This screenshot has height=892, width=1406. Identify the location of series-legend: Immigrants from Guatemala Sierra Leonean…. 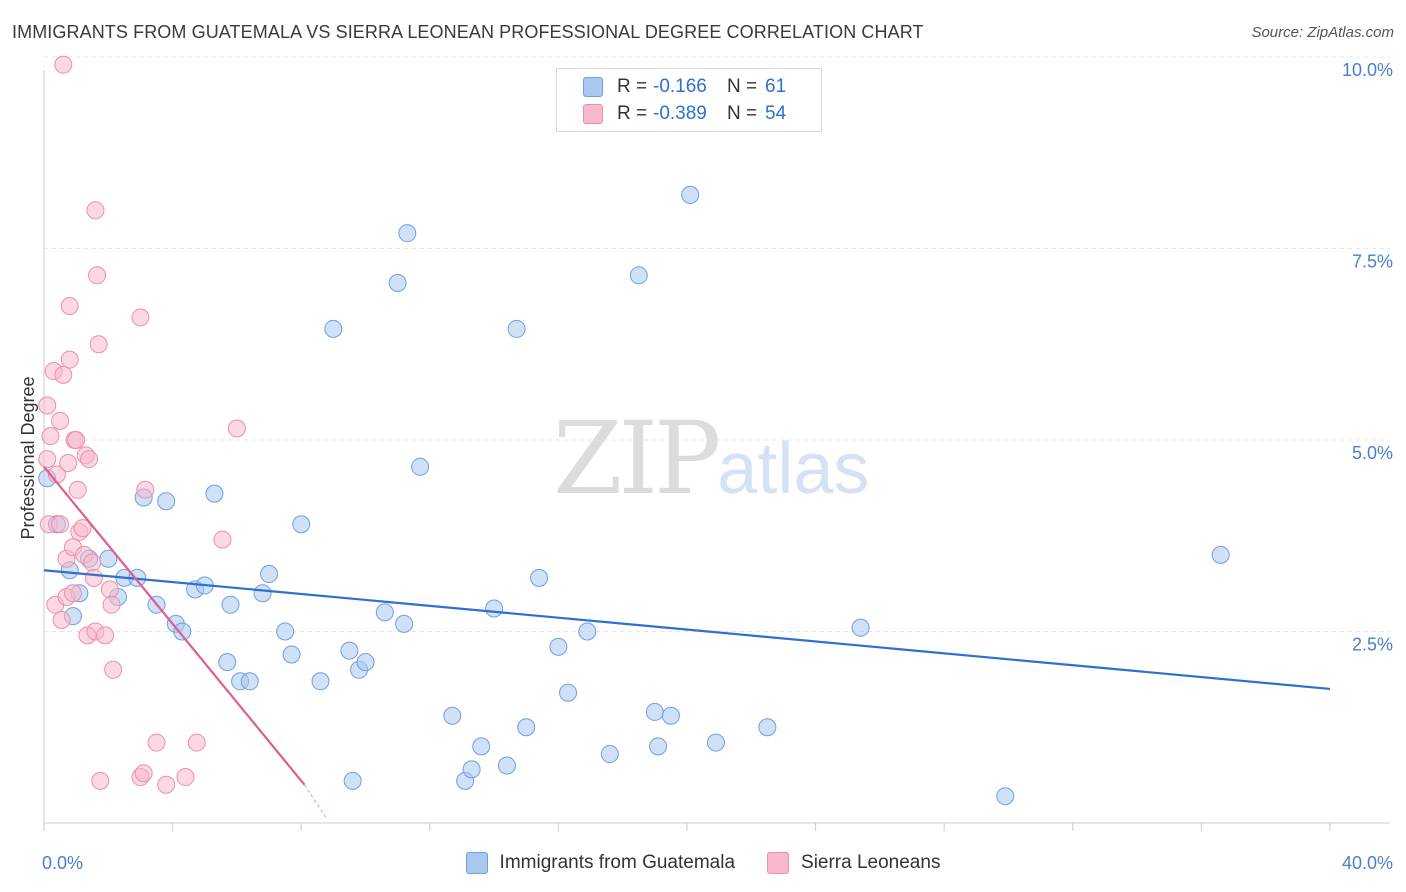
(703, 863).